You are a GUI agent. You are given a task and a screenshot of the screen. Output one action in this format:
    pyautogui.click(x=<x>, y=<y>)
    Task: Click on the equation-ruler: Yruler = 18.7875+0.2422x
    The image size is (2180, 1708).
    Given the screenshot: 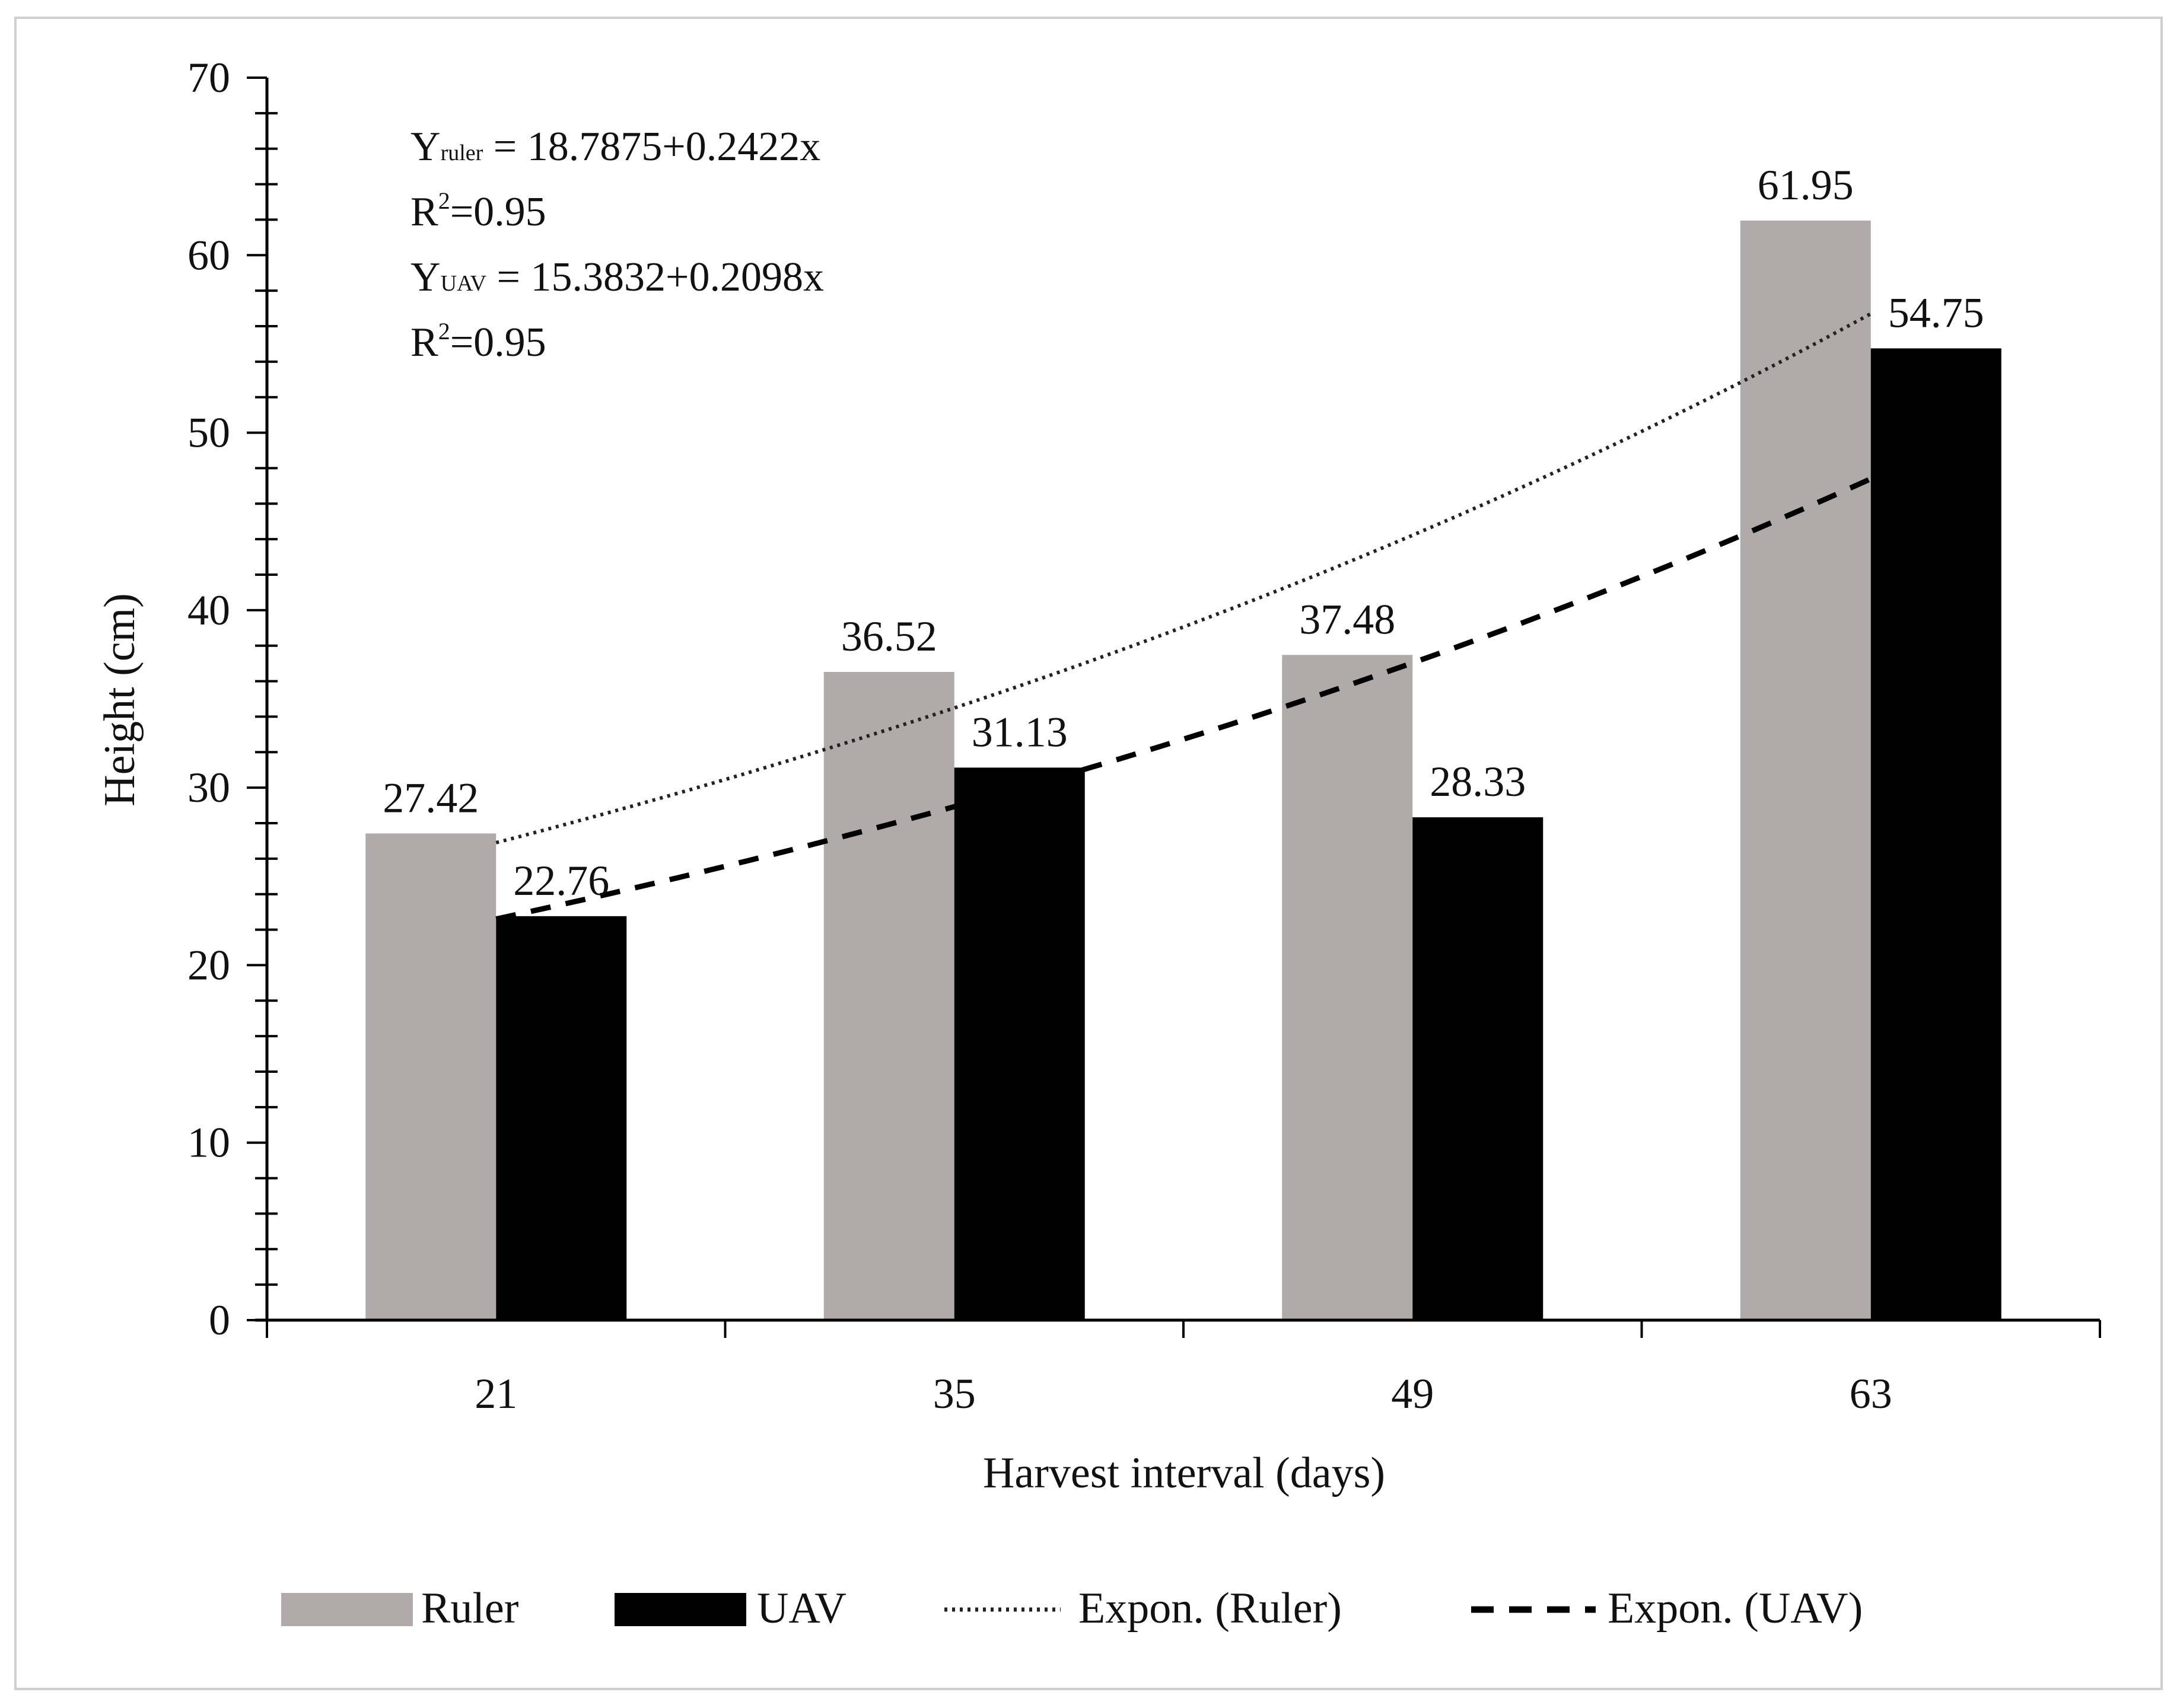 What is the action you would take?
    pyautogui.click(x=615, y=147)
    